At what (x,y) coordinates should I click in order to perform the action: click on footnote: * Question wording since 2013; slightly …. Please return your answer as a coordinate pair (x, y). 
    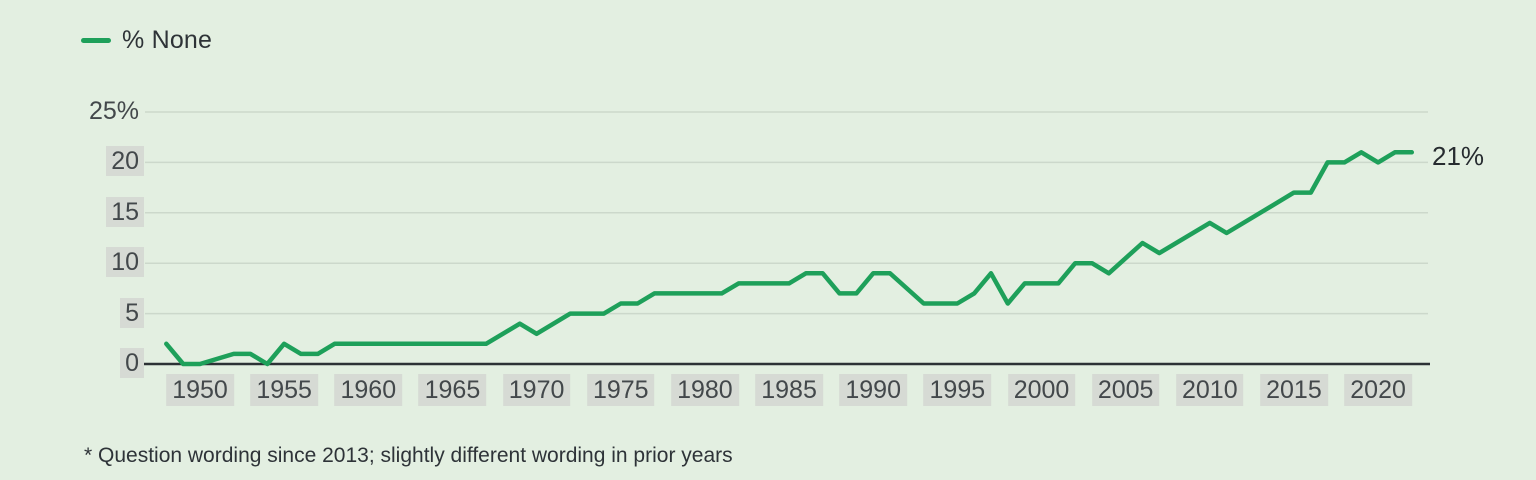
    Looking at the image, I should click on (408, 455).